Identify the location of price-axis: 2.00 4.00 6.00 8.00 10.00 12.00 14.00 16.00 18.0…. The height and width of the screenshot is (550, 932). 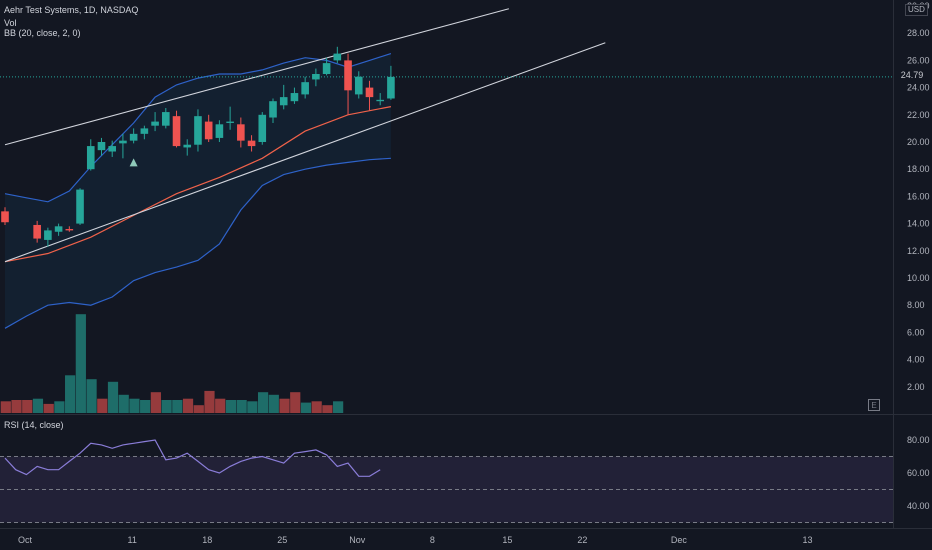
(918, 196).